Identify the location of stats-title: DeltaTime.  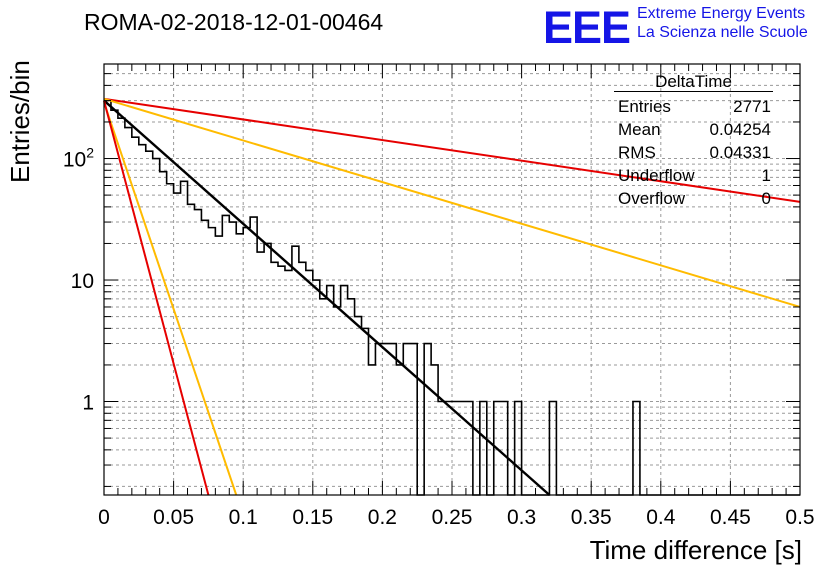
(693, 82).